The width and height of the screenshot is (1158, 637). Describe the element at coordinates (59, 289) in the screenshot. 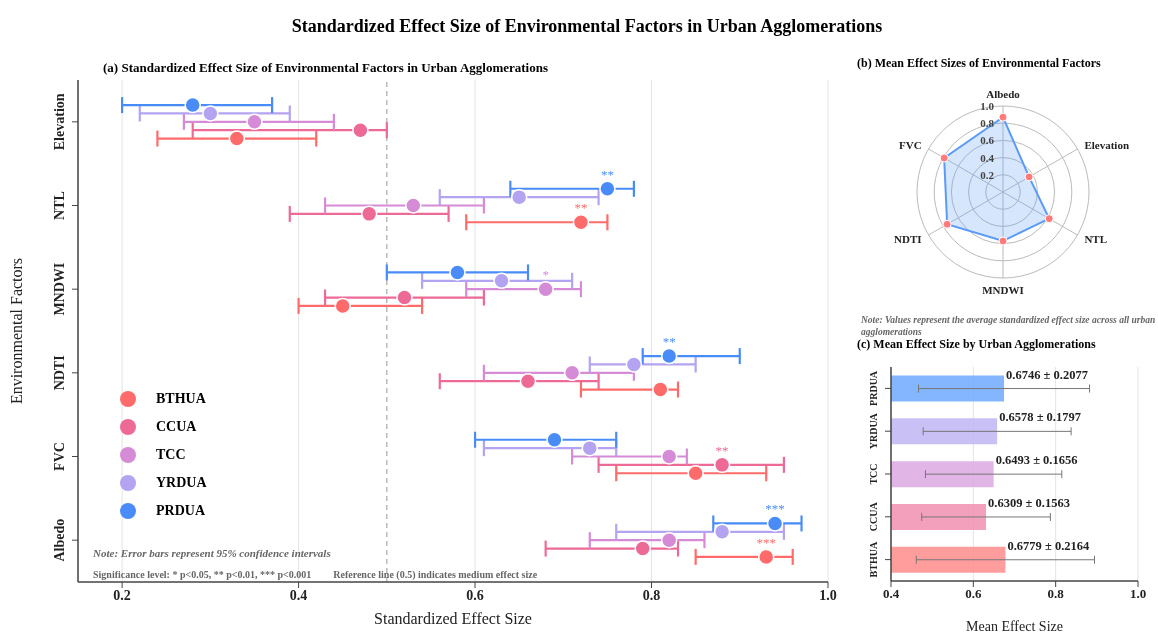

I see `y-tick-label: MNDWI` at that location.